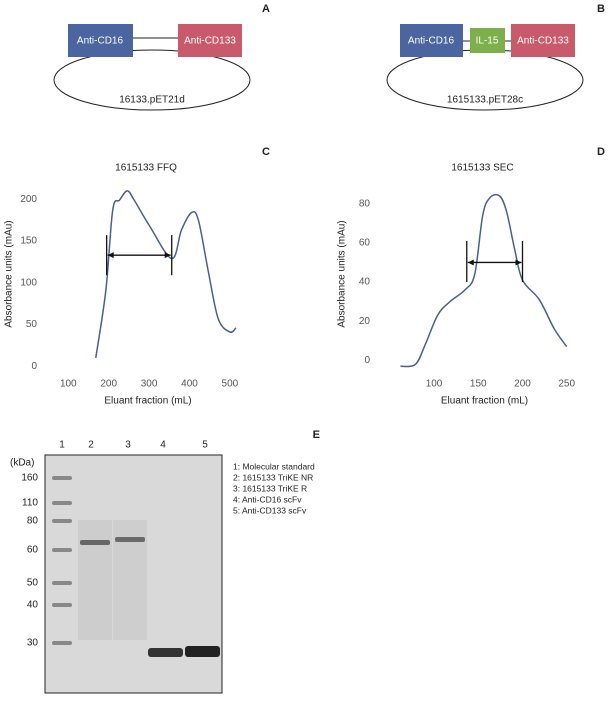 The width and height of the screenshot is (611, 701). What do you see at coordinates (365, 321) in the screenshot?
I see `y-tick-label: 20` at bounding box center [365, 321].